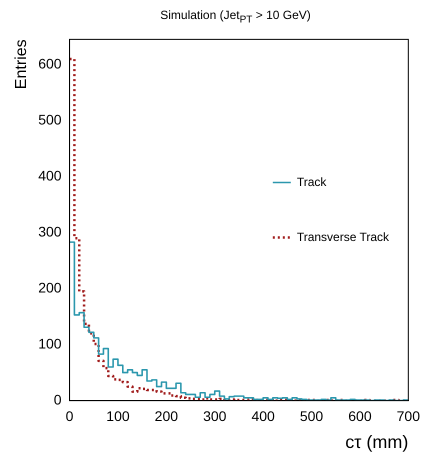  What do you see at coordinates (360, 416) in the screenshot?
I see `x-tick-label: 600` at bounding box center [360, 416].